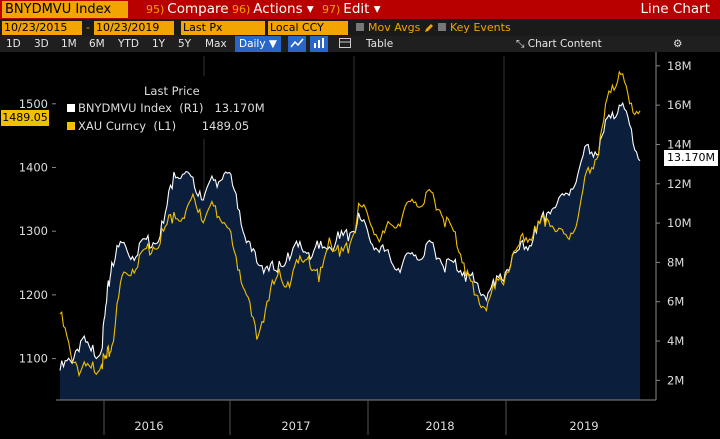 Image resolution: width=720 pixels, height=439 pixels. I want to click on legend-value-bnydmvu: 13.170M, so click(239, 108).